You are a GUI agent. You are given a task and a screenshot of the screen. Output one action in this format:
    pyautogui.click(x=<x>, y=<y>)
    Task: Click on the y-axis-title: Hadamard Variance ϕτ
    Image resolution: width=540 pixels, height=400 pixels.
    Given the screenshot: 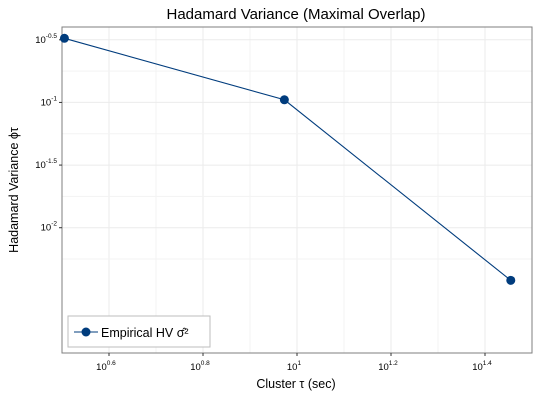 What is the action you would take?
    pyautogui.click(x=14, y=190)
    